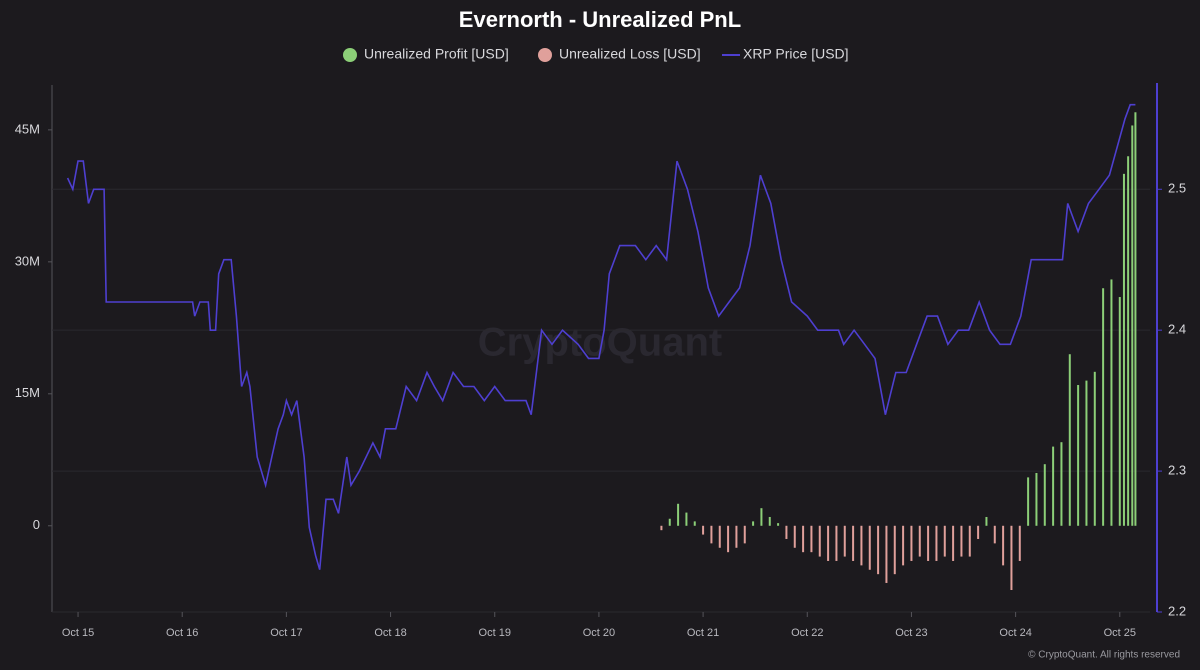 The image size is (1200, 670). Describe the element at coordinates (436, 54) in the screenshot. I see `legend-label: Unrealized Profit [USD]` at that location.